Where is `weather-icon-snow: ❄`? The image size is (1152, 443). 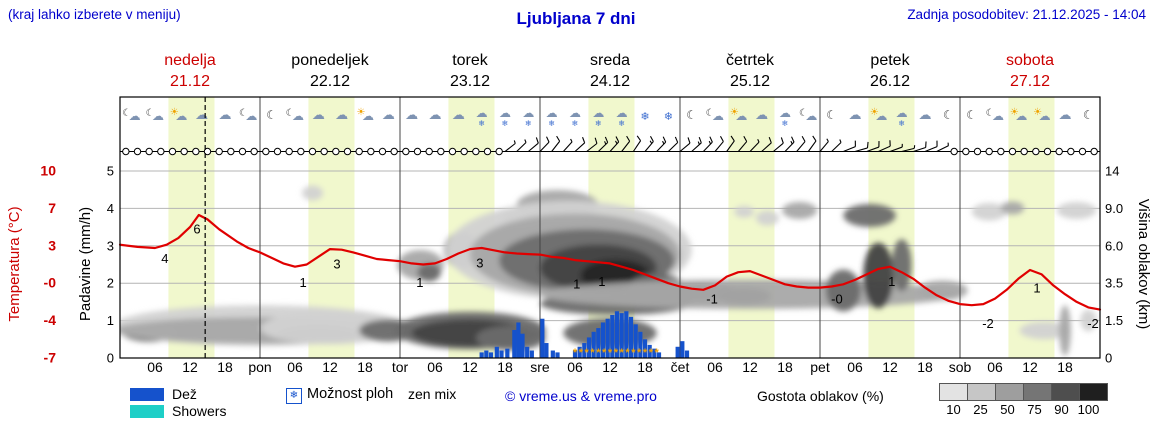
weather-icon-snow: ❄ is located at coordinates (668, 117).